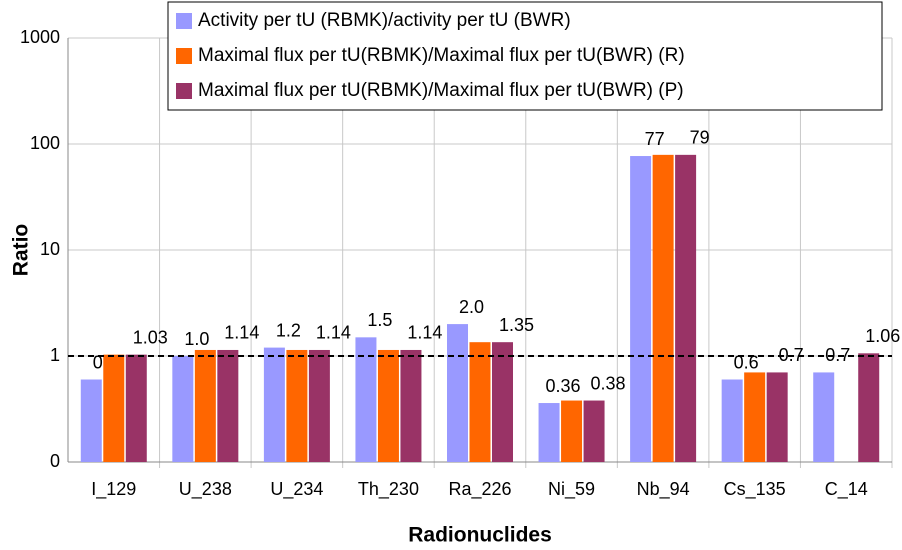 Image resolution: width=902 pixels, height=550 pixels. I want to click on data-label: 77, so click(655, 139).